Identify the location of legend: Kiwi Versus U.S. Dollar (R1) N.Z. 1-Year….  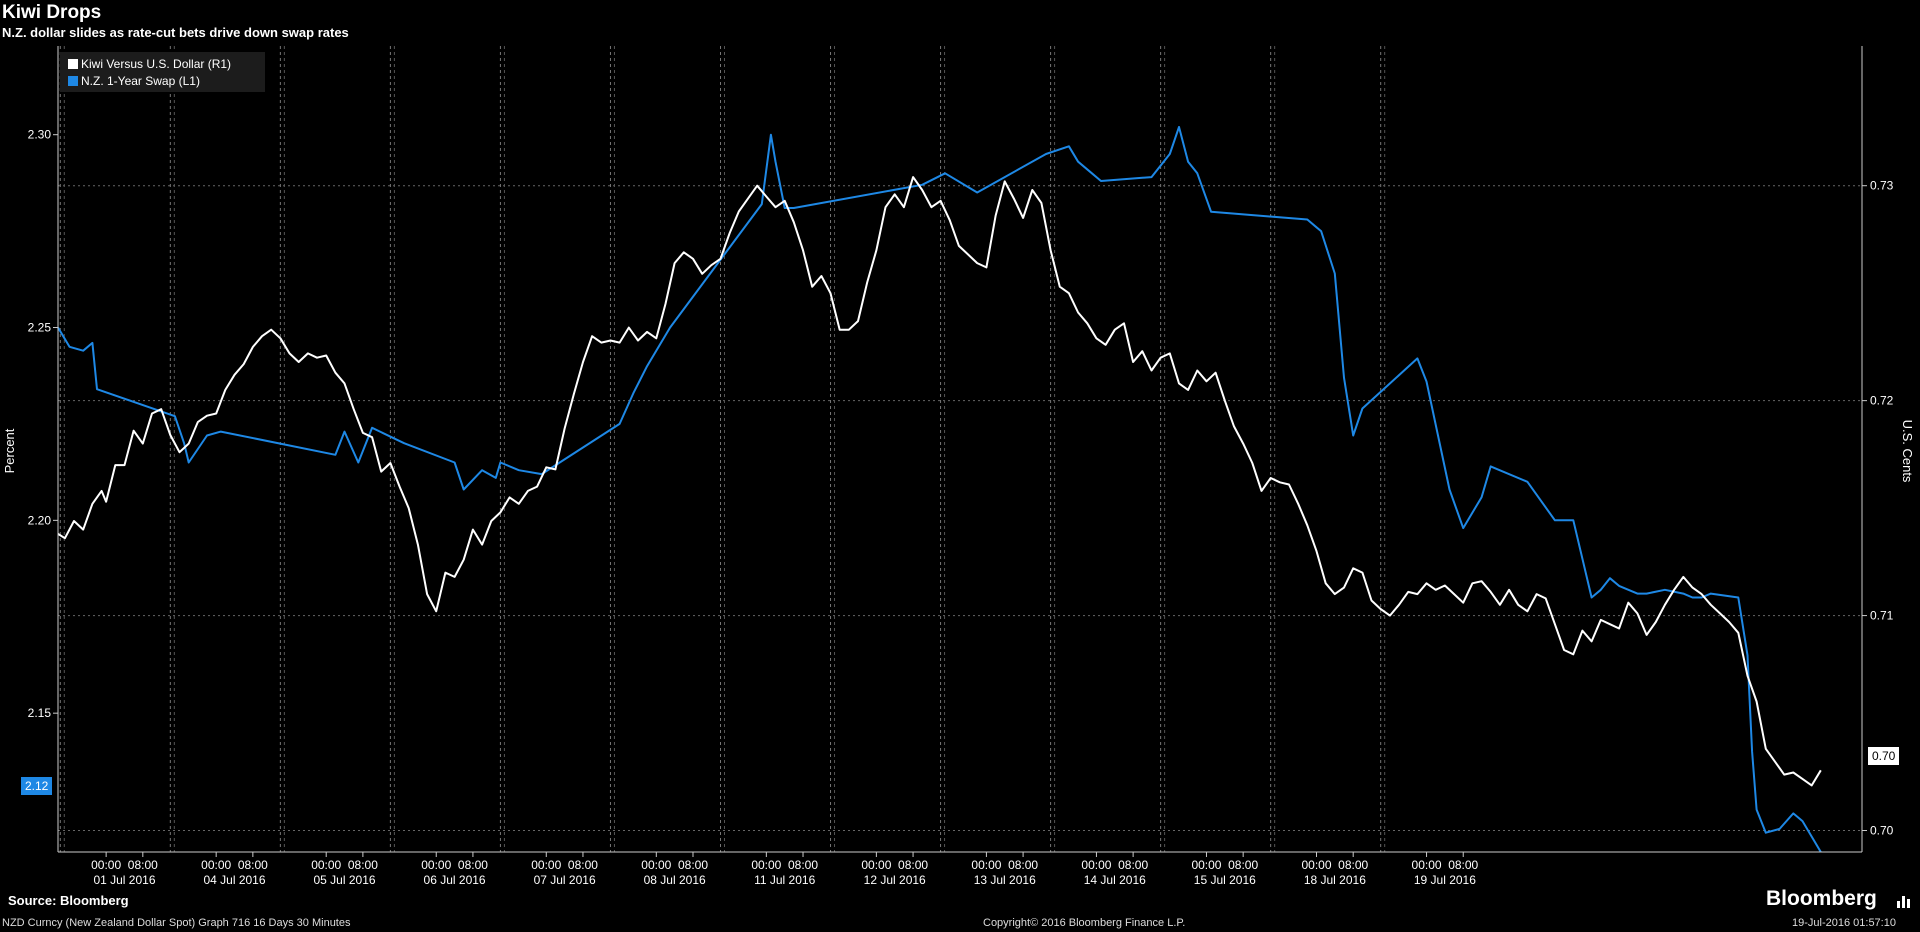
(162, 72).